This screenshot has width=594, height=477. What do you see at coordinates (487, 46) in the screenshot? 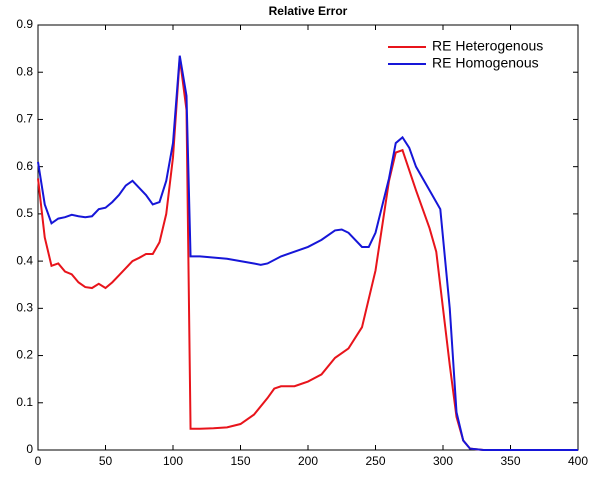
I see `legend-label: RE Heterogenous` at bounding box center [487, 46].